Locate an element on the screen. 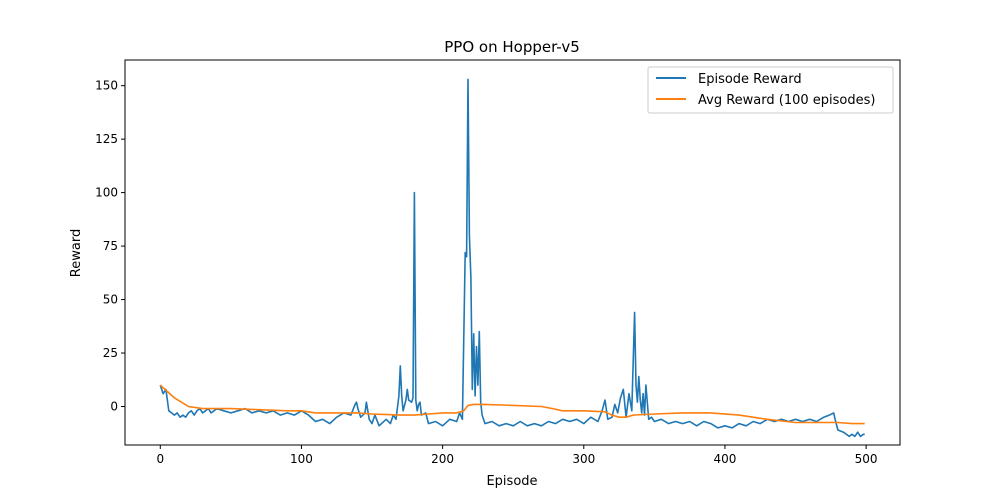 The height and width of the screenshot is (500, 1000). y-tick-label: 75 is located at coordinates (110, 246).